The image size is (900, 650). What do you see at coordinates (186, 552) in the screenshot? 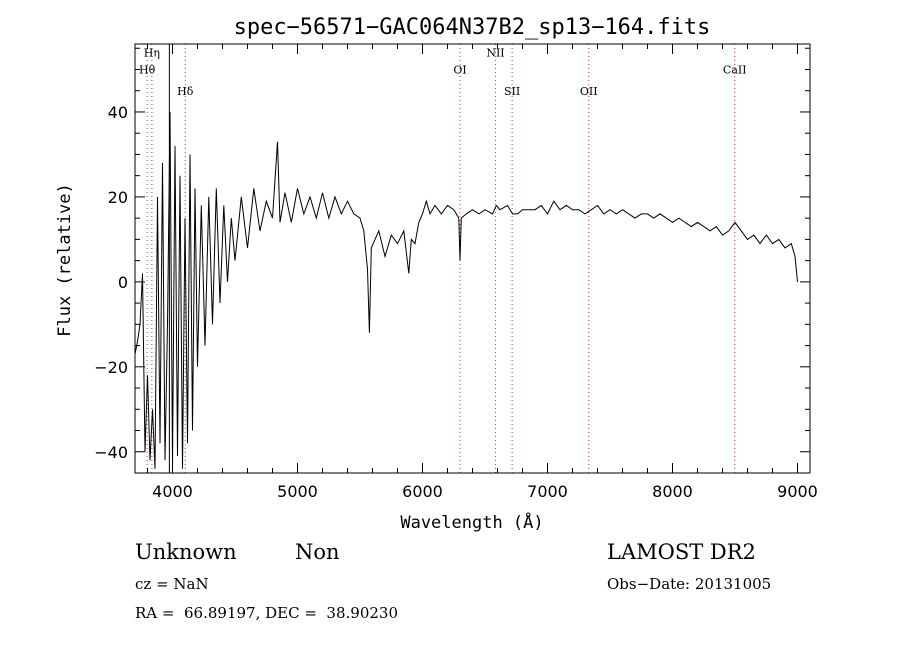
I see `spectral-class-label: Unknown` at bounding box center [186, 552].